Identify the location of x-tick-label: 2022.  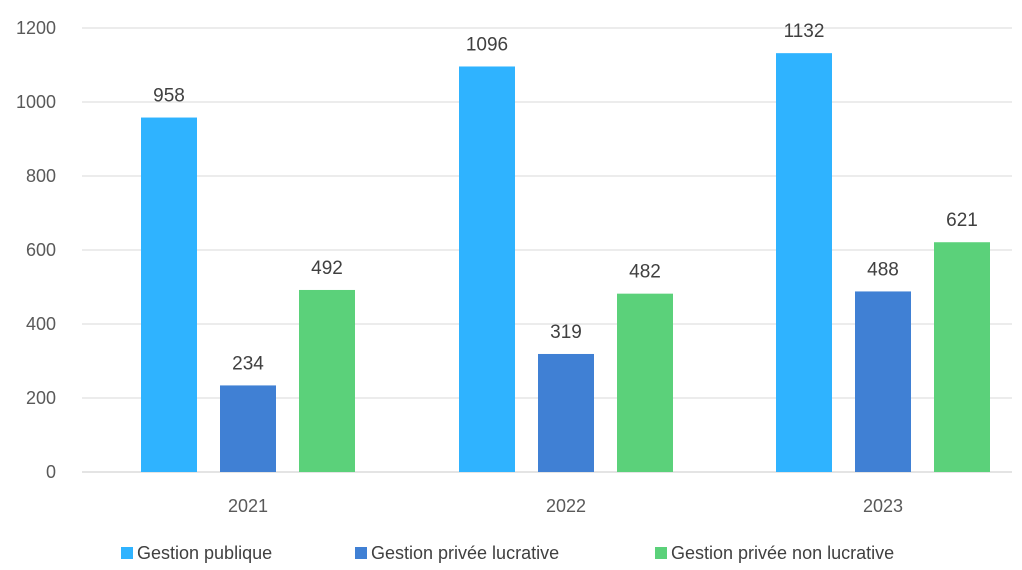
(566, 506).